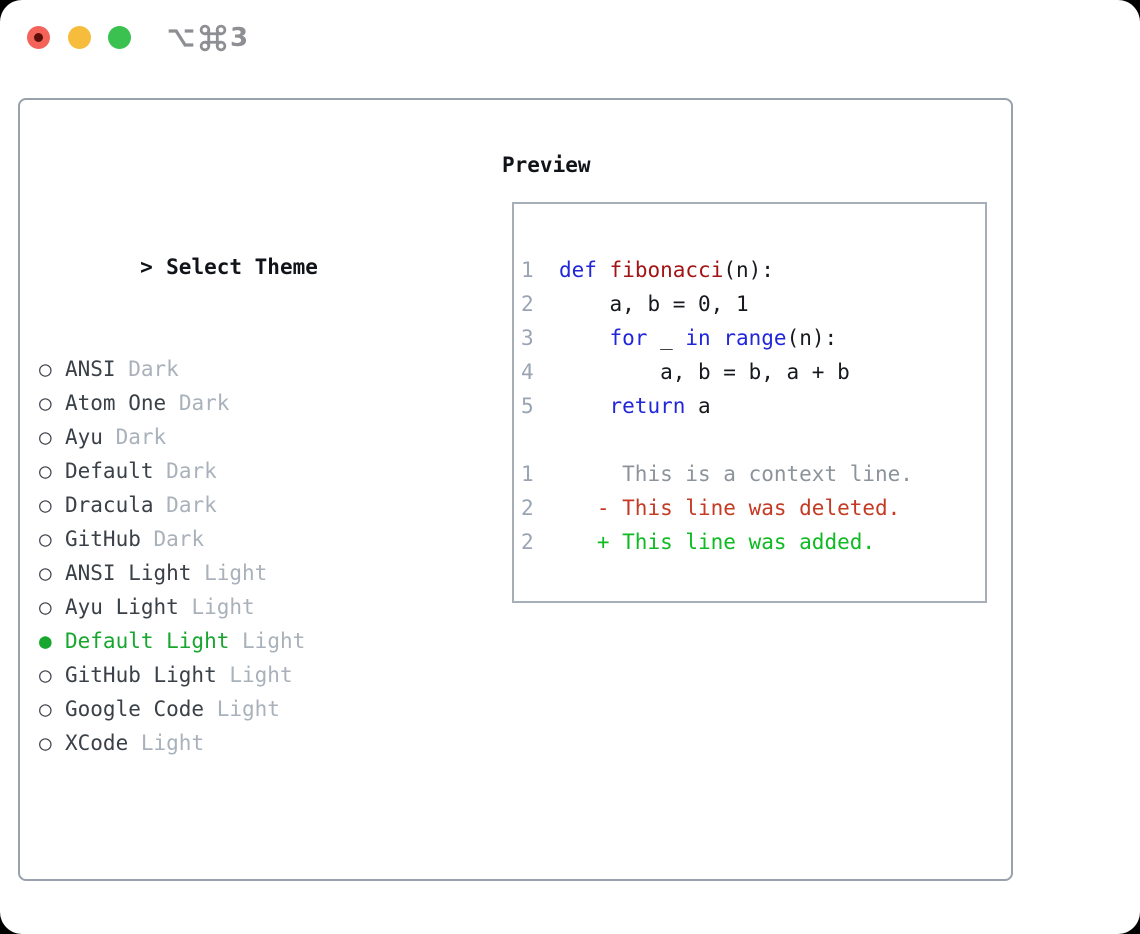 This screenshot has height=934, width=1140. Describe the element at coordinates (181, 38) in the screenshot. I see `option-key-icon` at that location.